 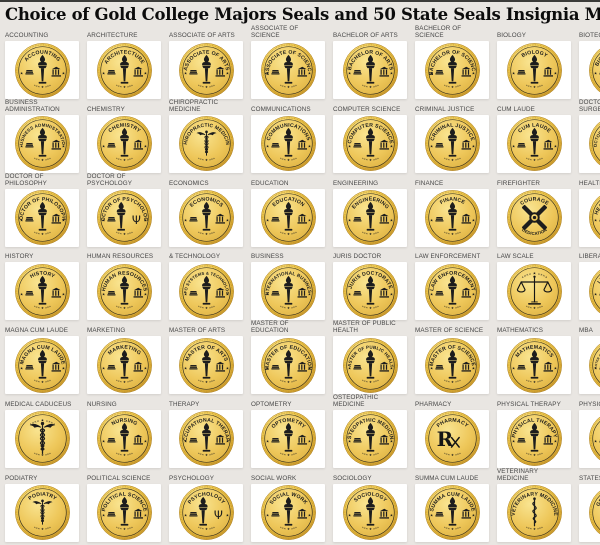 I want to click on seal-medallion: HISTORY ««« ★ »»» ★ ★, so click(x=42, y=291).